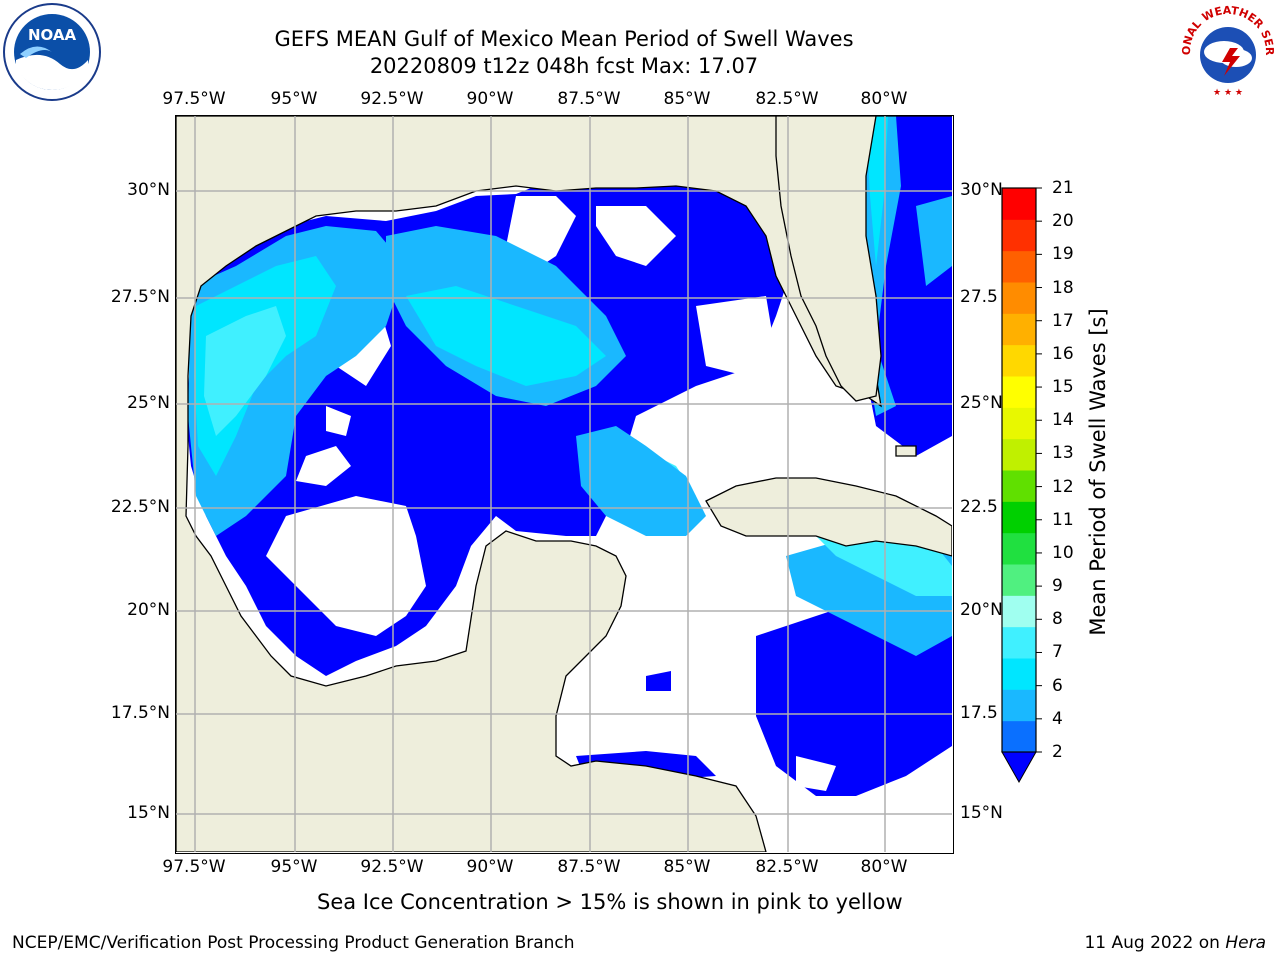 This screenshot has height=960, width=1280. I want to click on colorbar-tick-label: 7, so click(1057, 652).